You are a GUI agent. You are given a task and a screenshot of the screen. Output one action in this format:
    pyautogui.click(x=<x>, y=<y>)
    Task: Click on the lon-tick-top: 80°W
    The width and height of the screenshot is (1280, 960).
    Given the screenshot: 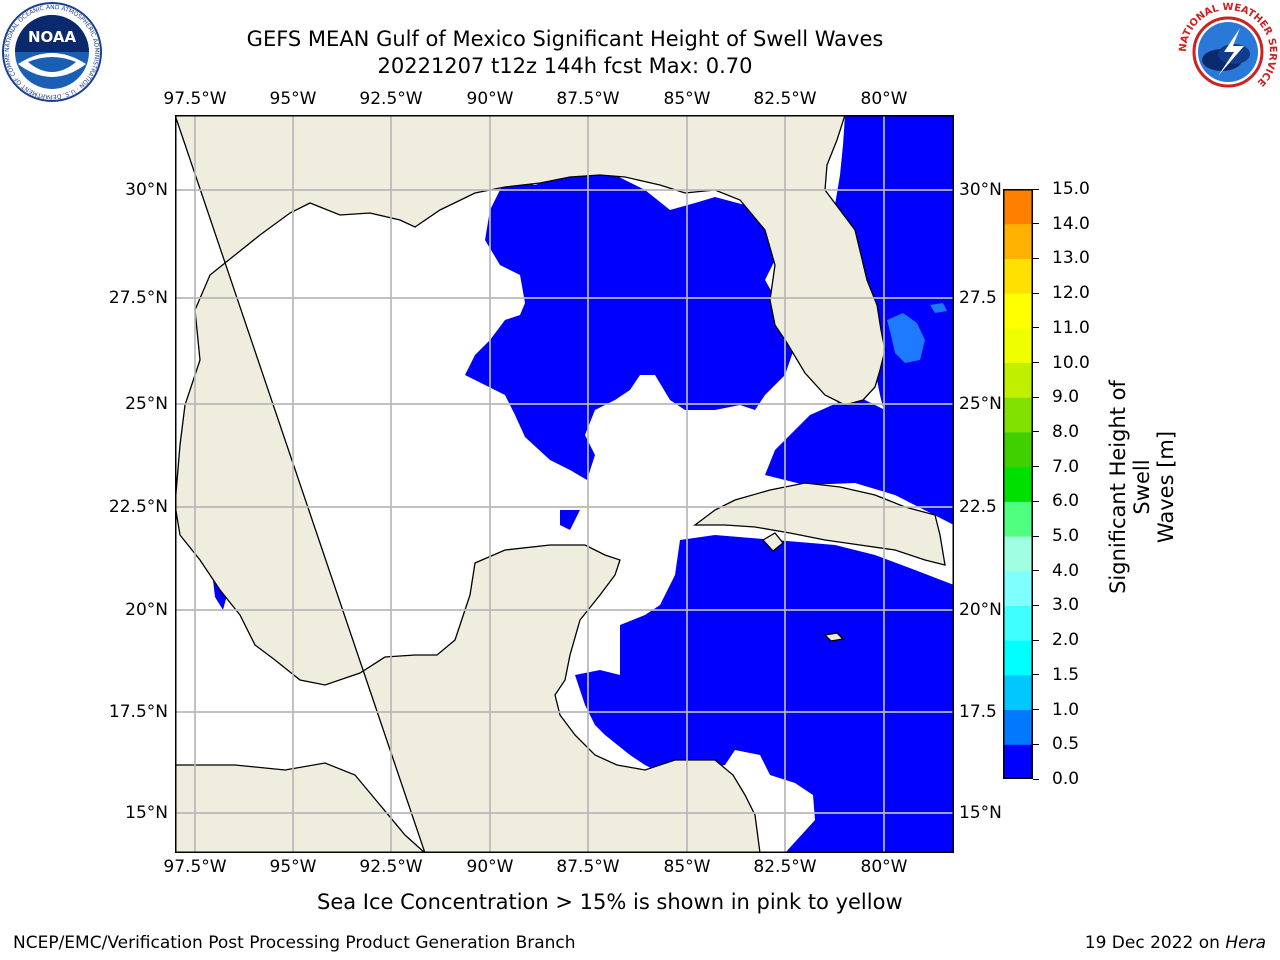 What is the action you would take?
    pyautogui.click(x=884, y=99)
    